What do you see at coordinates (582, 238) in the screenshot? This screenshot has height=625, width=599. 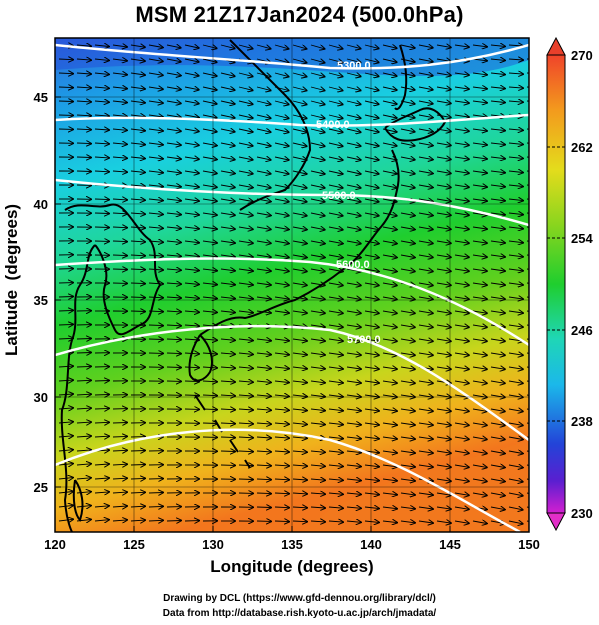 I see `colorbar-label-254: 254` at bounding box center [582, 238].